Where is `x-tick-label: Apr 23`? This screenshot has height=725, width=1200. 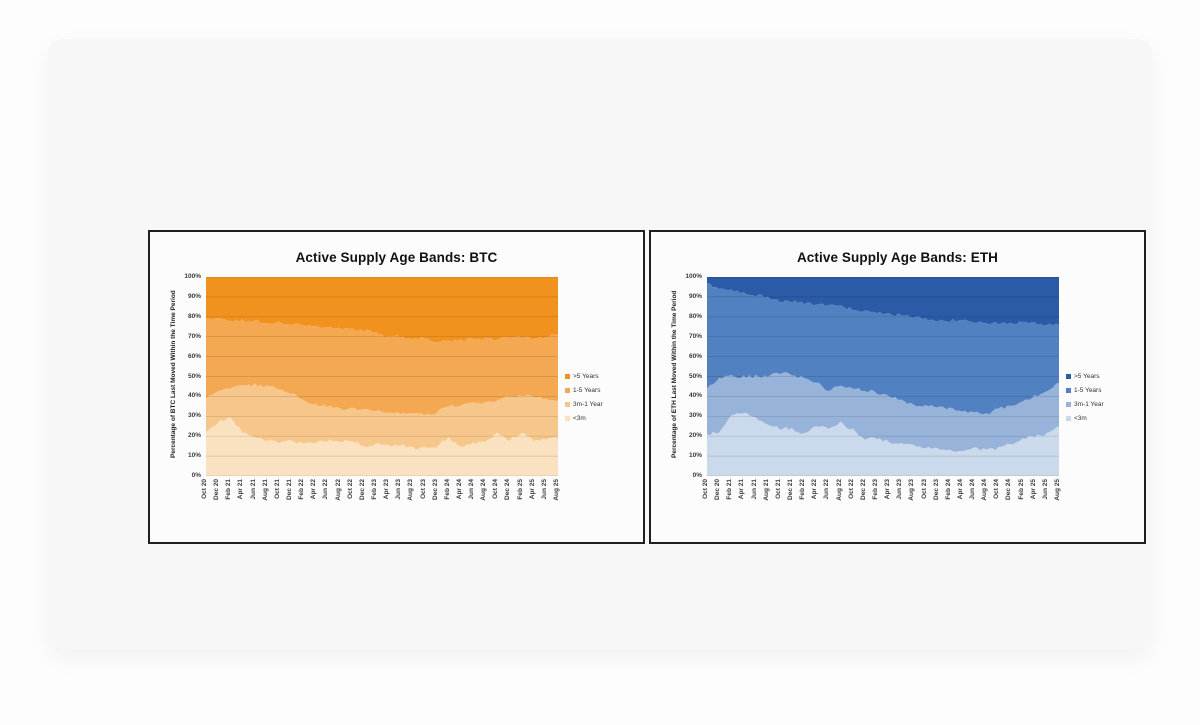 x-tick-label: Apr 23 is located at coordinates (387, 489).